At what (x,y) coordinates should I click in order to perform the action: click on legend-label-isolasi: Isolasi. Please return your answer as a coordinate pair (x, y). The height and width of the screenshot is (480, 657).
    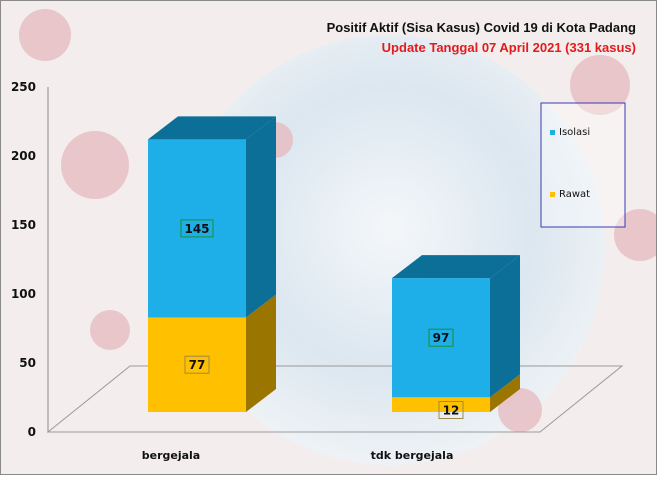
    Looking at the image, I should click on (574, 132).